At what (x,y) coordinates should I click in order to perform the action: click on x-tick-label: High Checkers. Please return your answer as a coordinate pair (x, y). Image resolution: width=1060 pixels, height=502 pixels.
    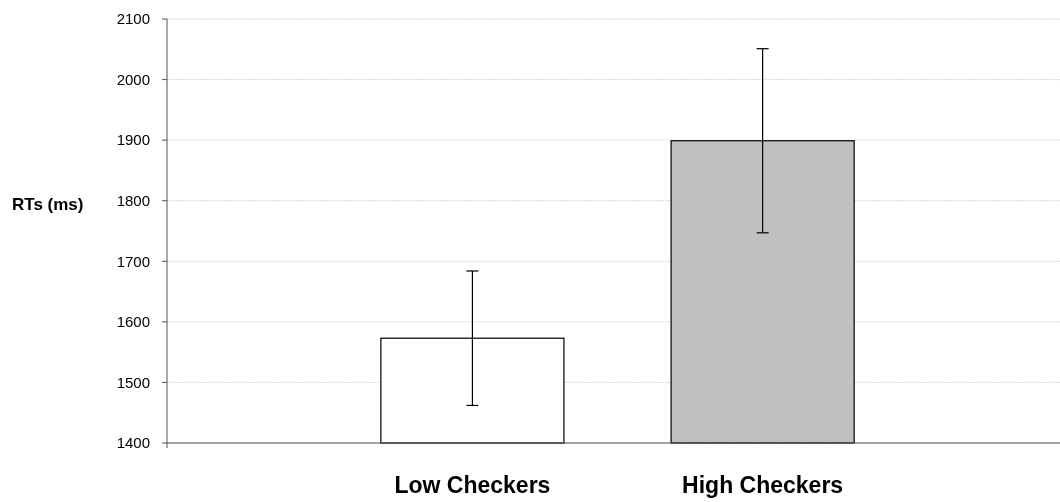
    Looking at the image, I should click on (763, 485).